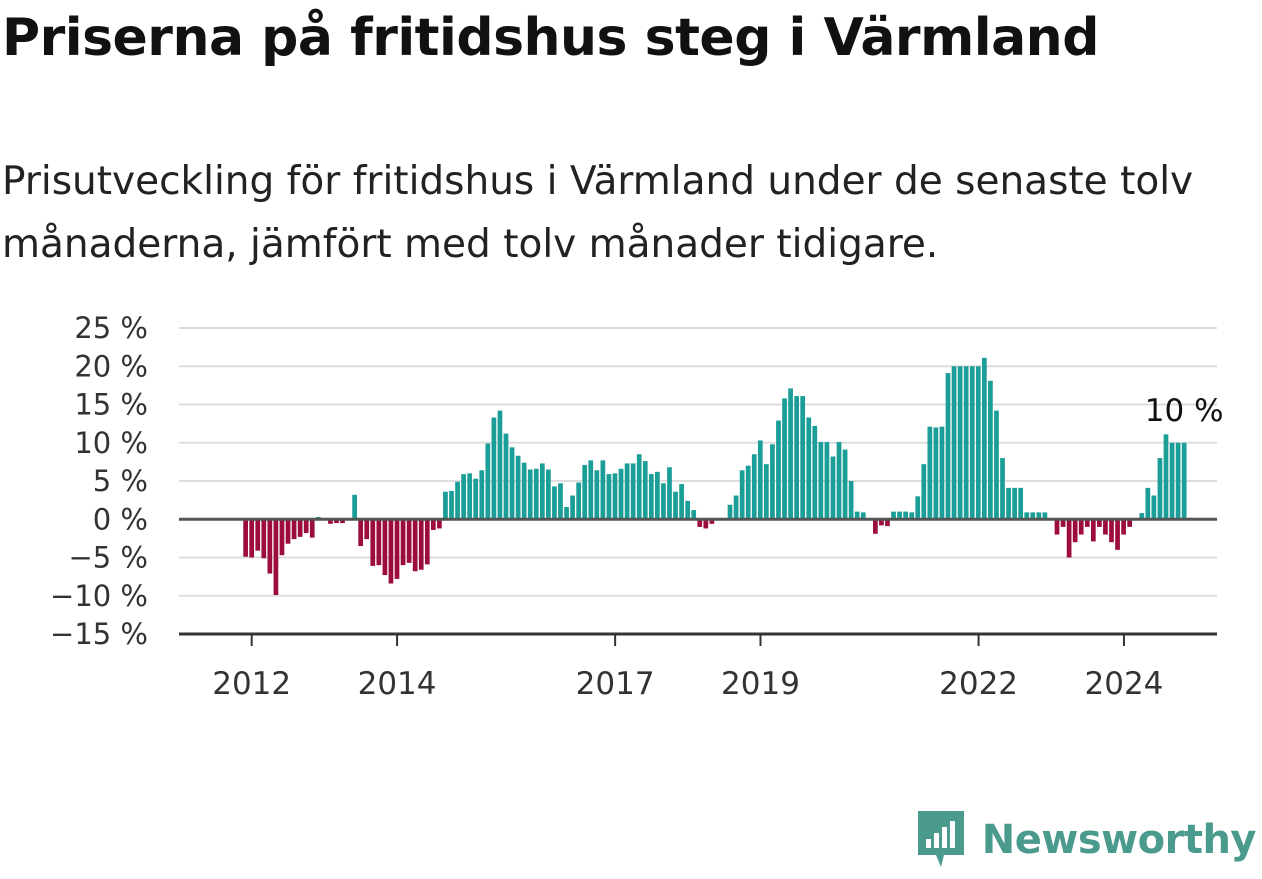 The image size is (1262, 879). I want to click on brand-name: Newsworthy, so click(1119, 840).